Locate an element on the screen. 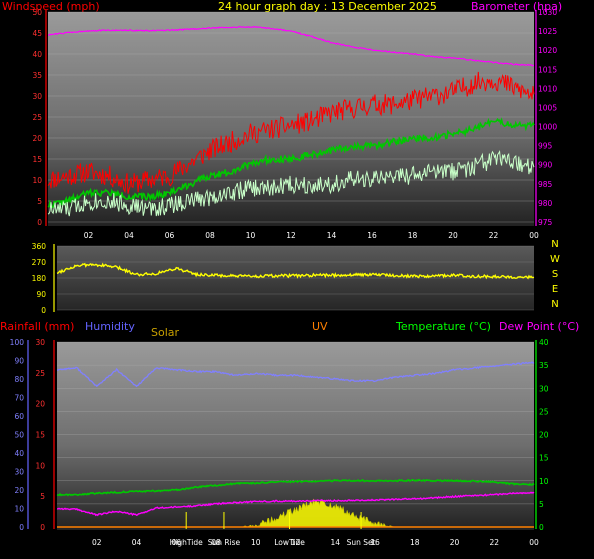 The height and width of the screenshot is (559, 594). wind-time-tick-label: 22 is located at coordinates (494, 235).